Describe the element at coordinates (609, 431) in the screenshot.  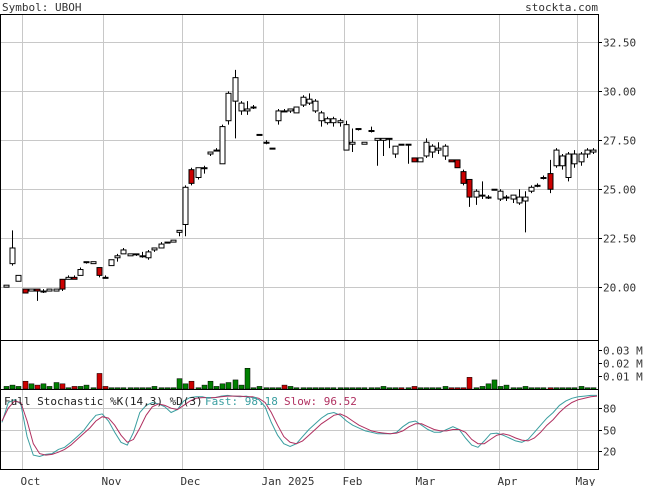
I see `stochastic-tick-label: 50` at that location.